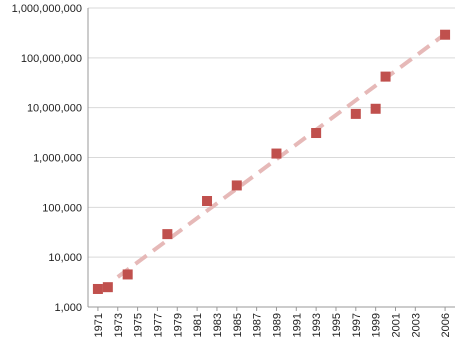  I want to click on y-tick-label: 10,000, so click(65, 258).